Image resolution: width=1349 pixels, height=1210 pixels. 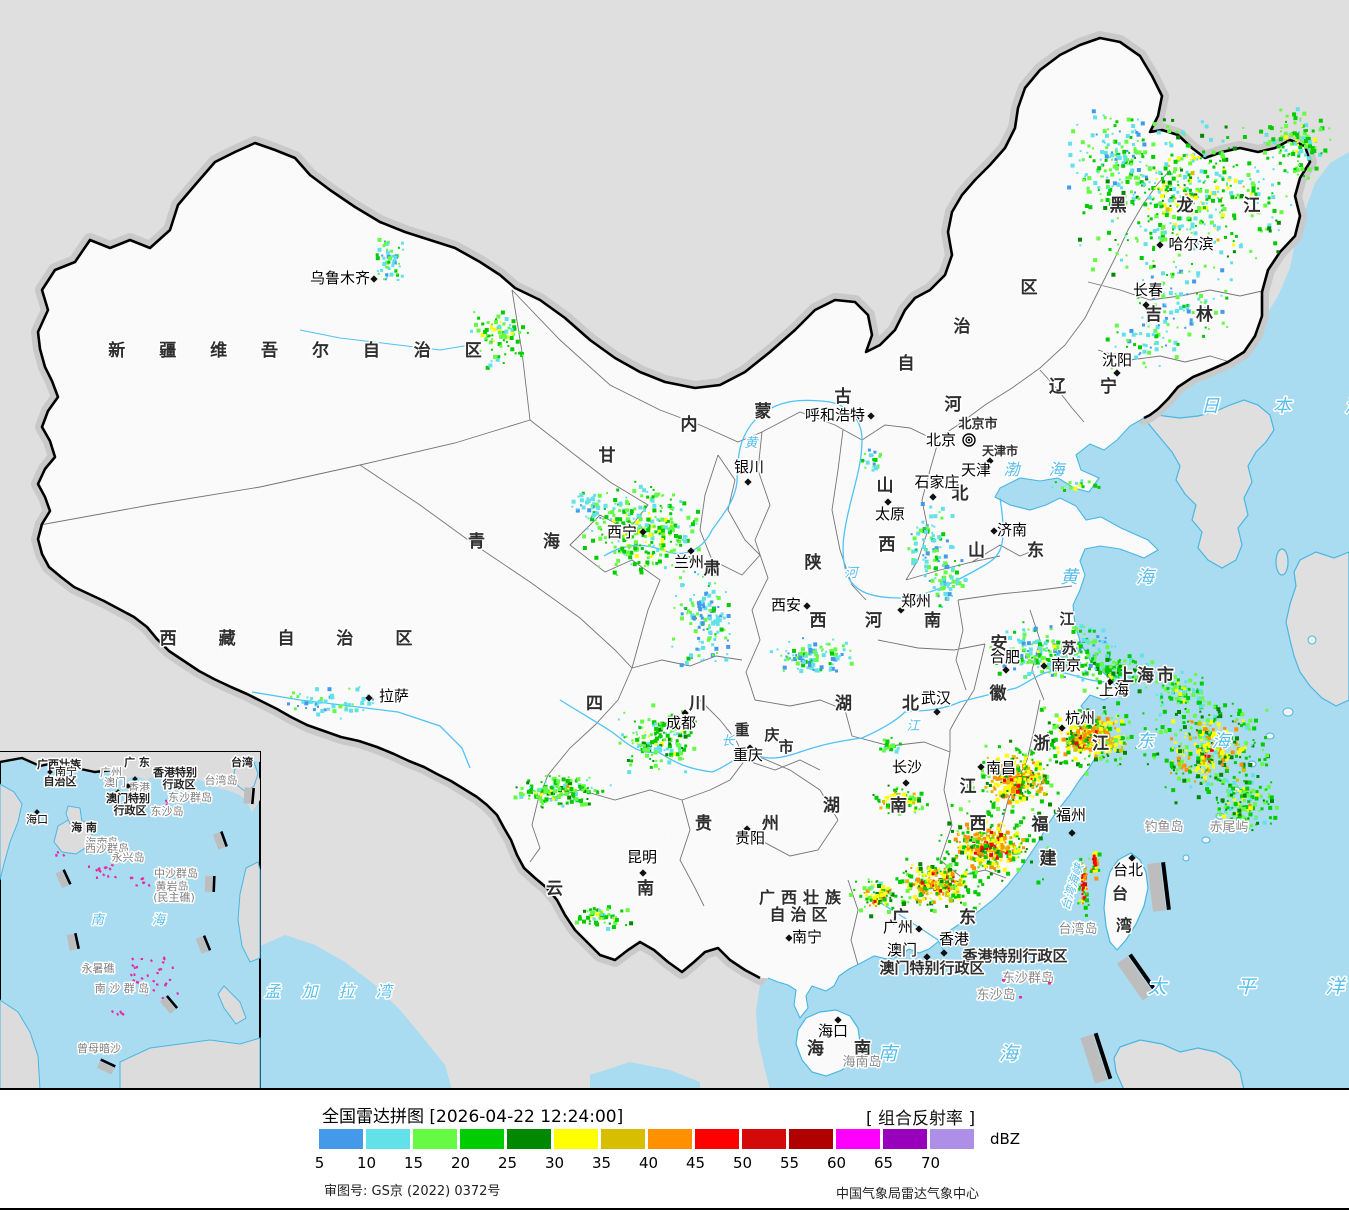 What do you see at coordinates (1014, 956) in the screenshot?
I see `province-label: 香港特别行政区` at bounding box center [1014, 956].